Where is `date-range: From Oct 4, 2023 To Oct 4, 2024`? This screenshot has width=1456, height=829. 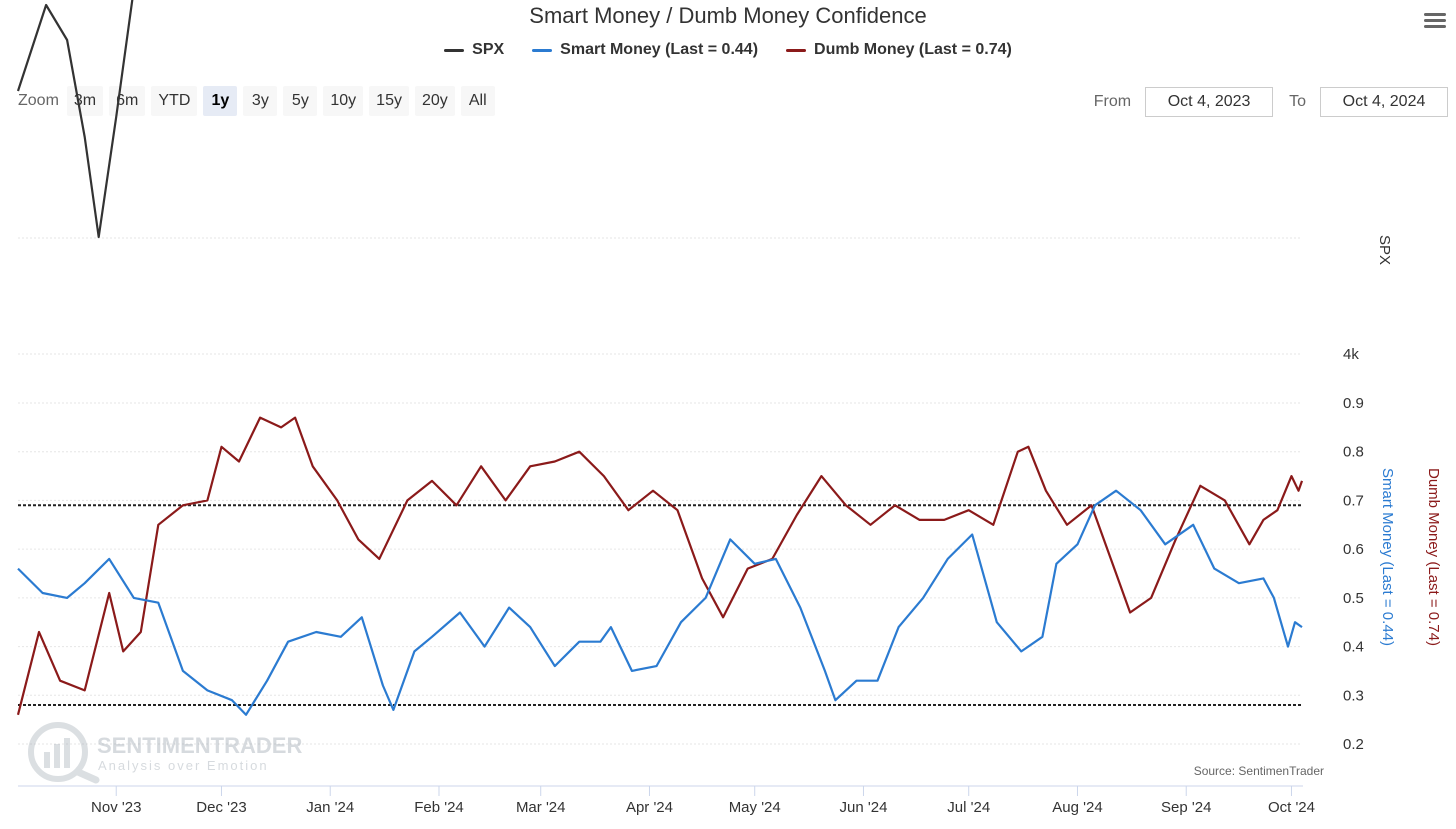
date-range: From Oct 4, 2023 To Oct 4, 2024 is located at coordinates (1271, 102).